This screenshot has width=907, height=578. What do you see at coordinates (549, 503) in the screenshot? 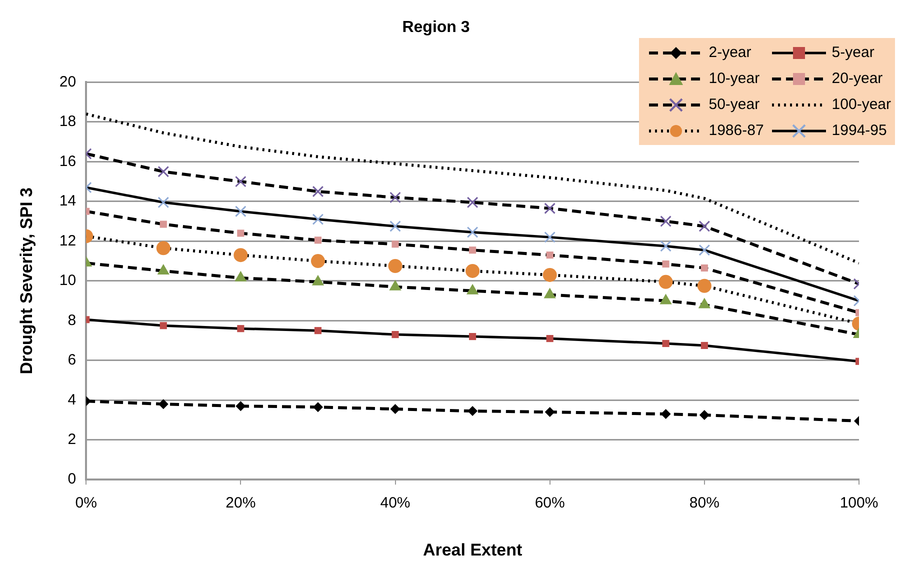
I see `x-tick-label: 60%` at bounding box center [549, 503].